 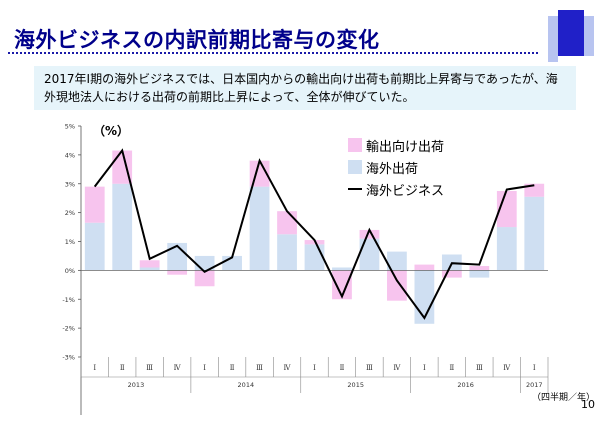 What do you see at coordinates (355, 145) in the screenshot?
I see `legend-swatch-export` at bounding box center [355, 145].